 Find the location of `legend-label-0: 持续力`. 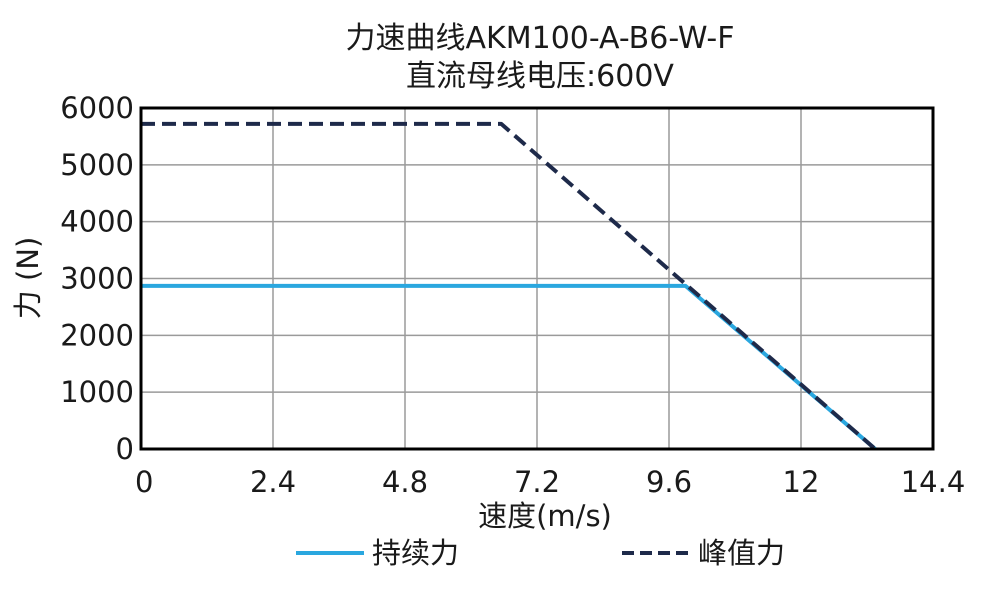

legend-label-0: 持续力 is located at coordinates (415, 553).